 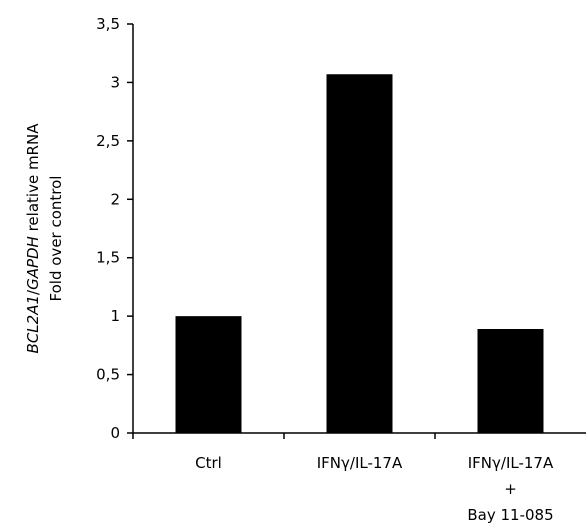 What do you see at coordinates (56, 239) in the screenshot?
I see `y-axis-title-line2: Fold over control` at bounding box center [56, 239].